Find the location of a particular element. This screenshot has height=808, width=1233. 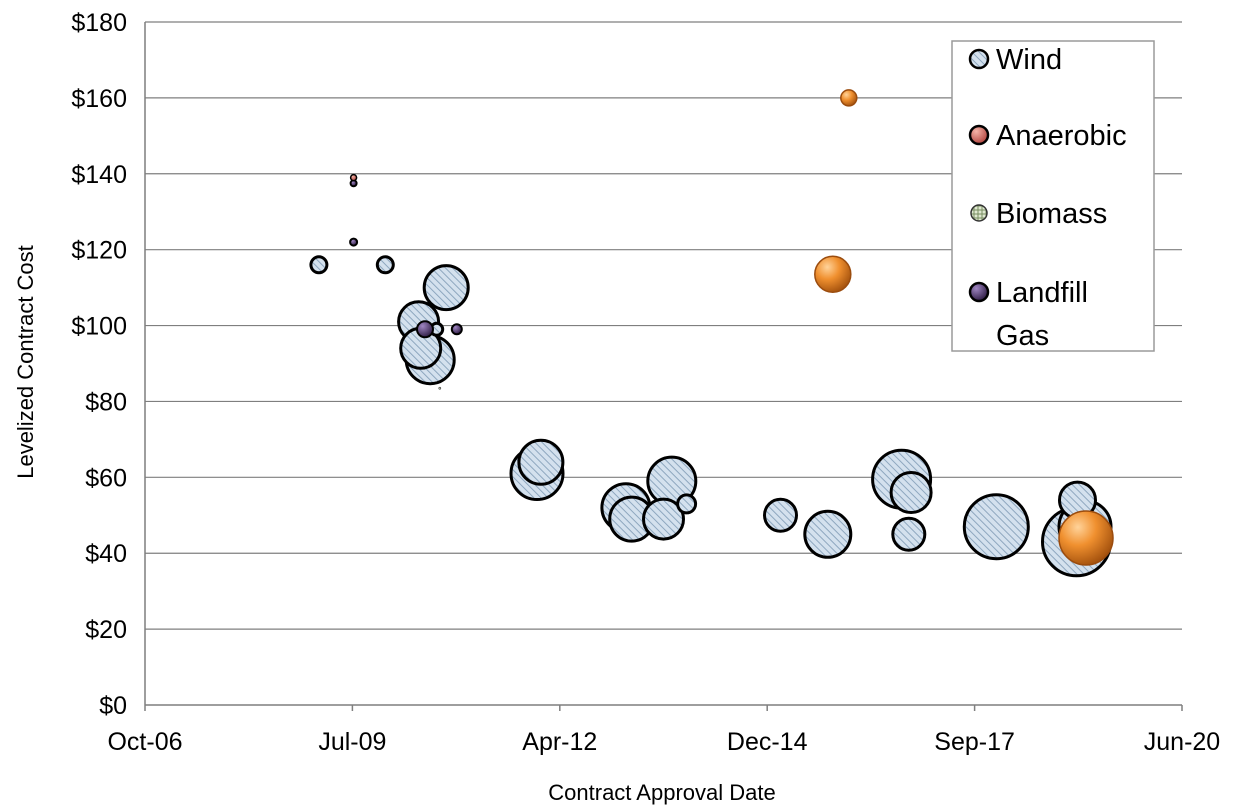

x-tick-label: Apr-12 is located at coordinates (559, 742).